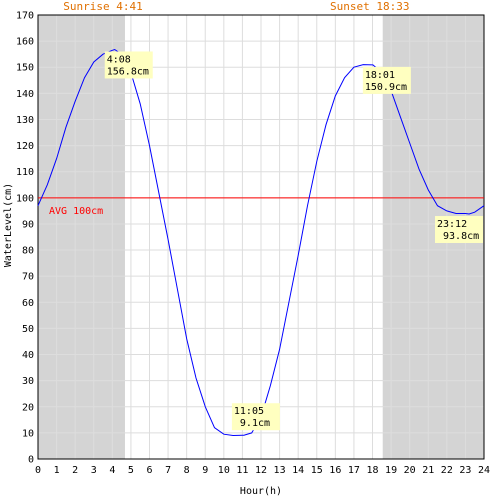 The width and height of the screenshot is (500, 500). Describe the element at coordinates (119, 59) in the screenshot. I see `annotation-time-0: 4:08` at that location.